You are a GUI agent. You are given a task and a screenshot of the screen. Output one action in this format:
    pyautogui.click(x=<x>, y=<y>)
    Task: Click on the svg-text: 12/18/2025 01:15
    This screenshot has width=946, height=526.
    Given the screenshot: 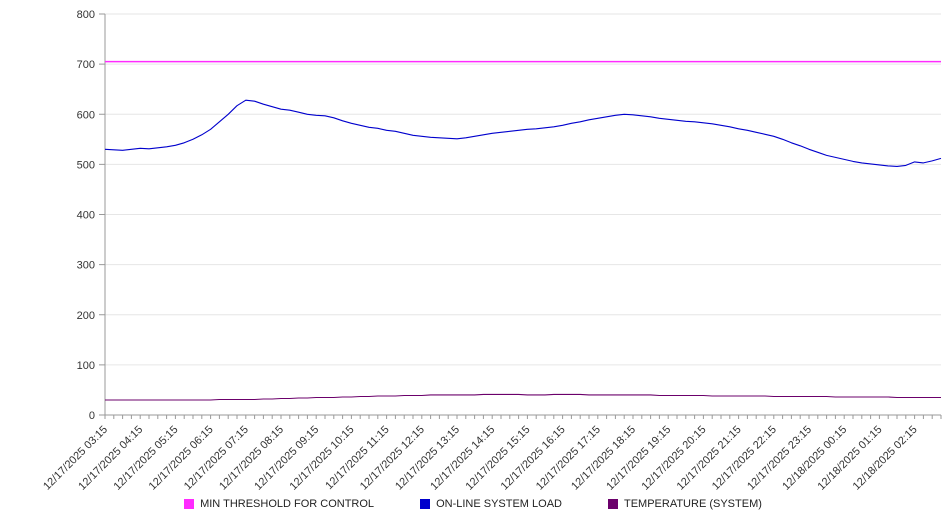 What is the action you would take?
    pyautogui.click(x=849, y=458)
    